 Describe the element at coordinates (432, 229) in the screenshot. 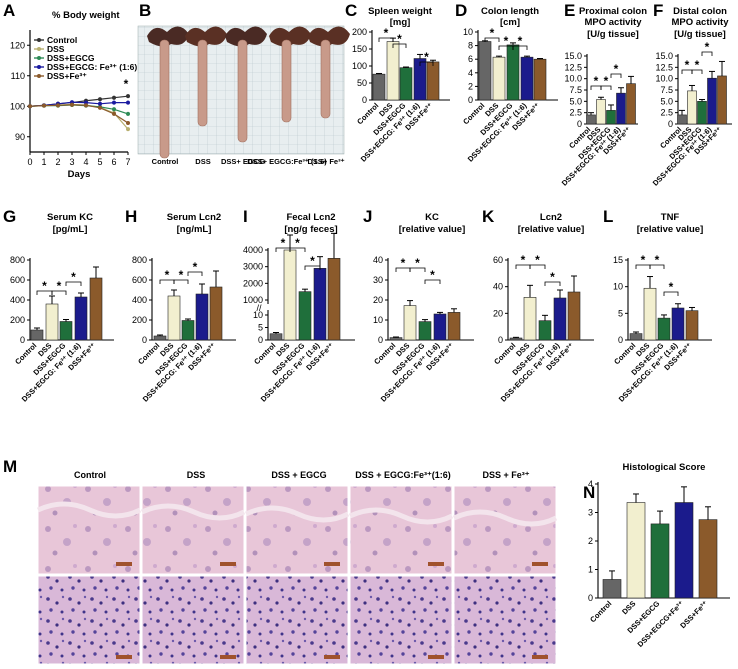

I see `panel-j-unit: [relative value]` at that location.